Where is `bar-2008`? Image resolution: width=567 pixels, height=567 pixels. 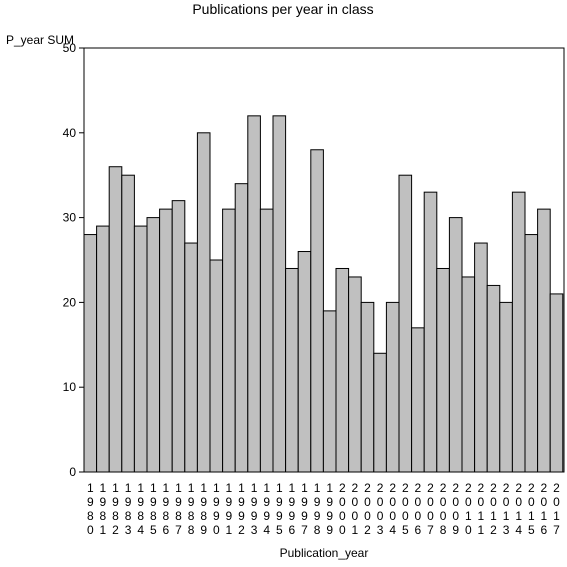 bar-2008 is located at coordinates (443, 370).